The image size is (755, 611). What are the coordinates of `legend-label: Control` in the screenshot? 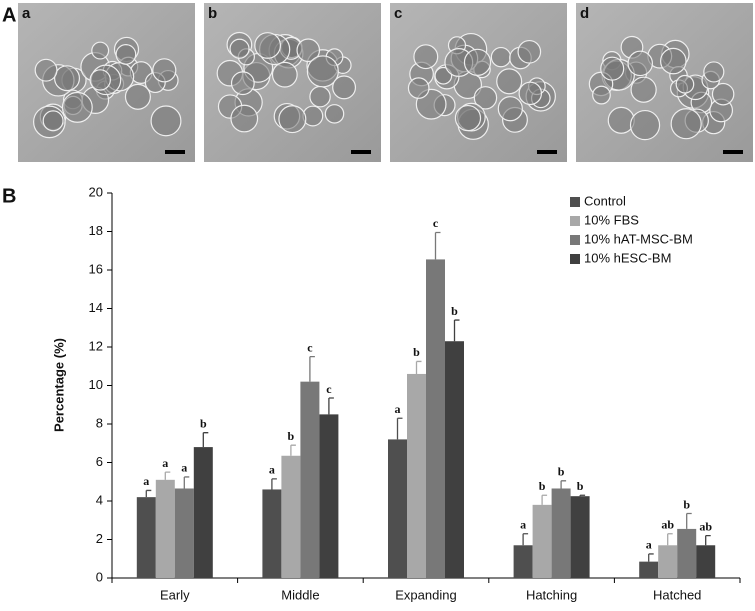 It's located at (605, 200).